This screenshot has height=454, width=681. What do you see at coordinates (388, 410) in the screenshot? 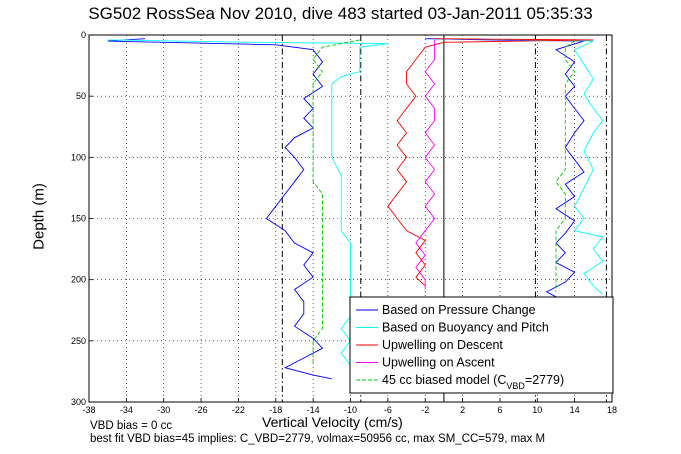
I see `x-tick-label: -6` at bounding box center [388, 410].